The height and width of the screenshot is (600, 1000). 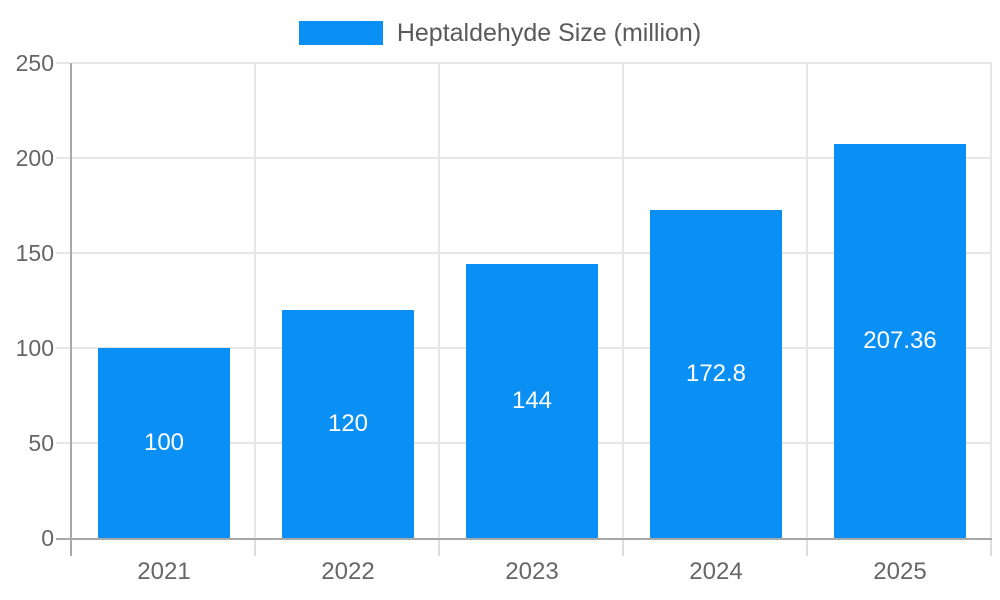 I want to click on bar-2021, so click(x=164, y=443).